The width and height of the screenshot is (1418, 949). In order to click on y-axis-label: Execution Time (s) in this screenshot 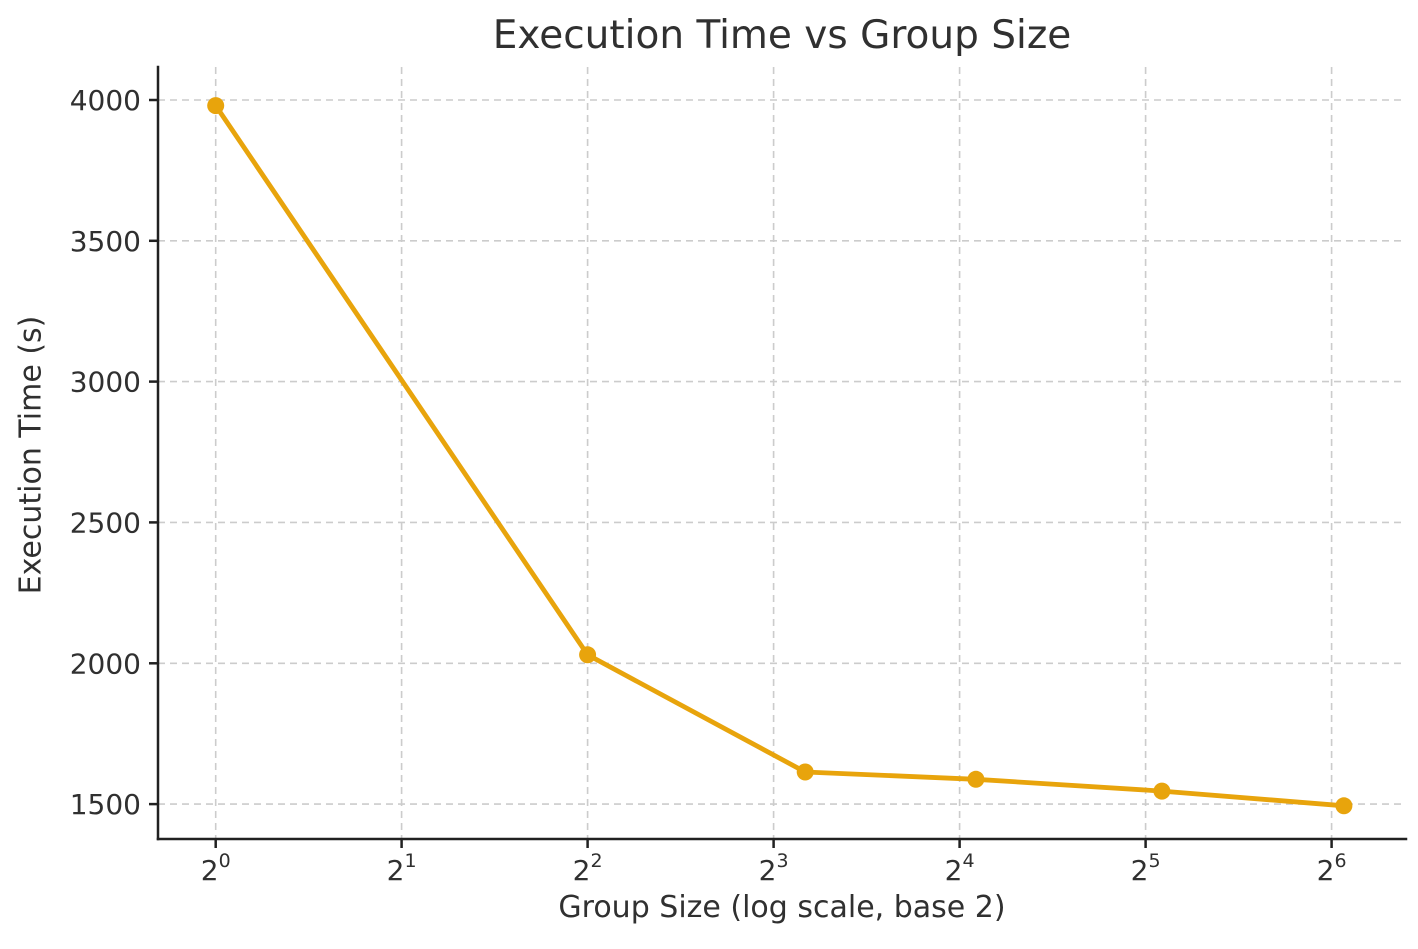, I will do `click(31, 455)`.